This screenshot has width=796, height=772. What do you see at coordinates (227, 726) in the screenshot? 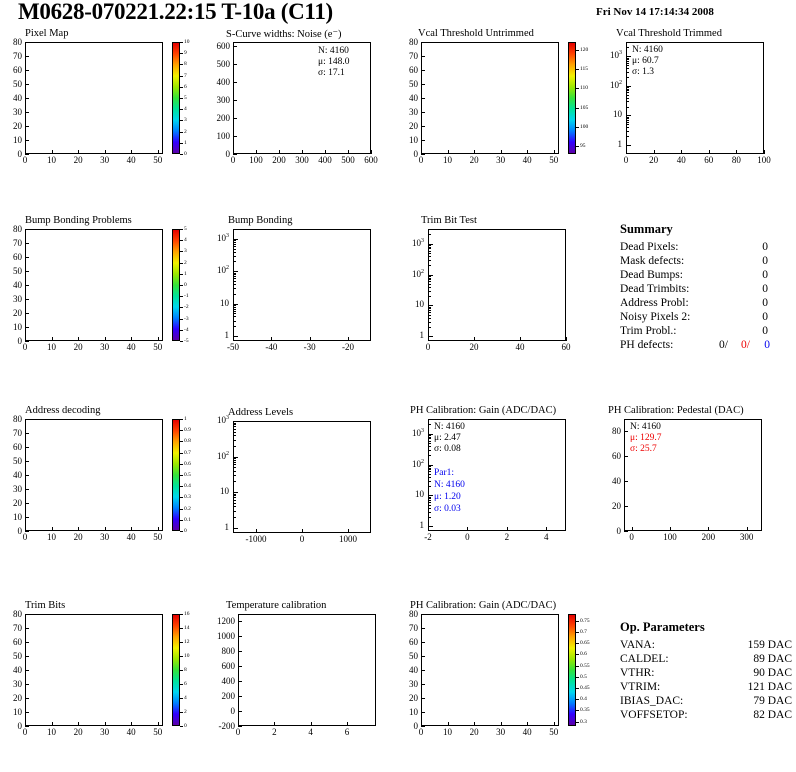
I see `axis-tick-label: -200` at bounding box center [227, 726].